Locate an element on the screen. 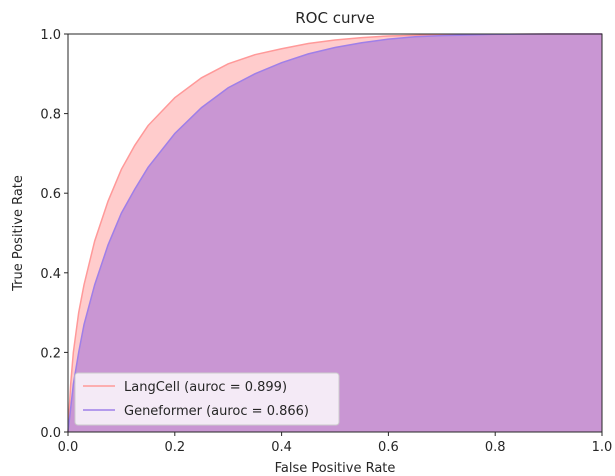 The width and height of the screenshot is (615, 476). x-tick-label: 0.0 is located at coordinates (68, 447).